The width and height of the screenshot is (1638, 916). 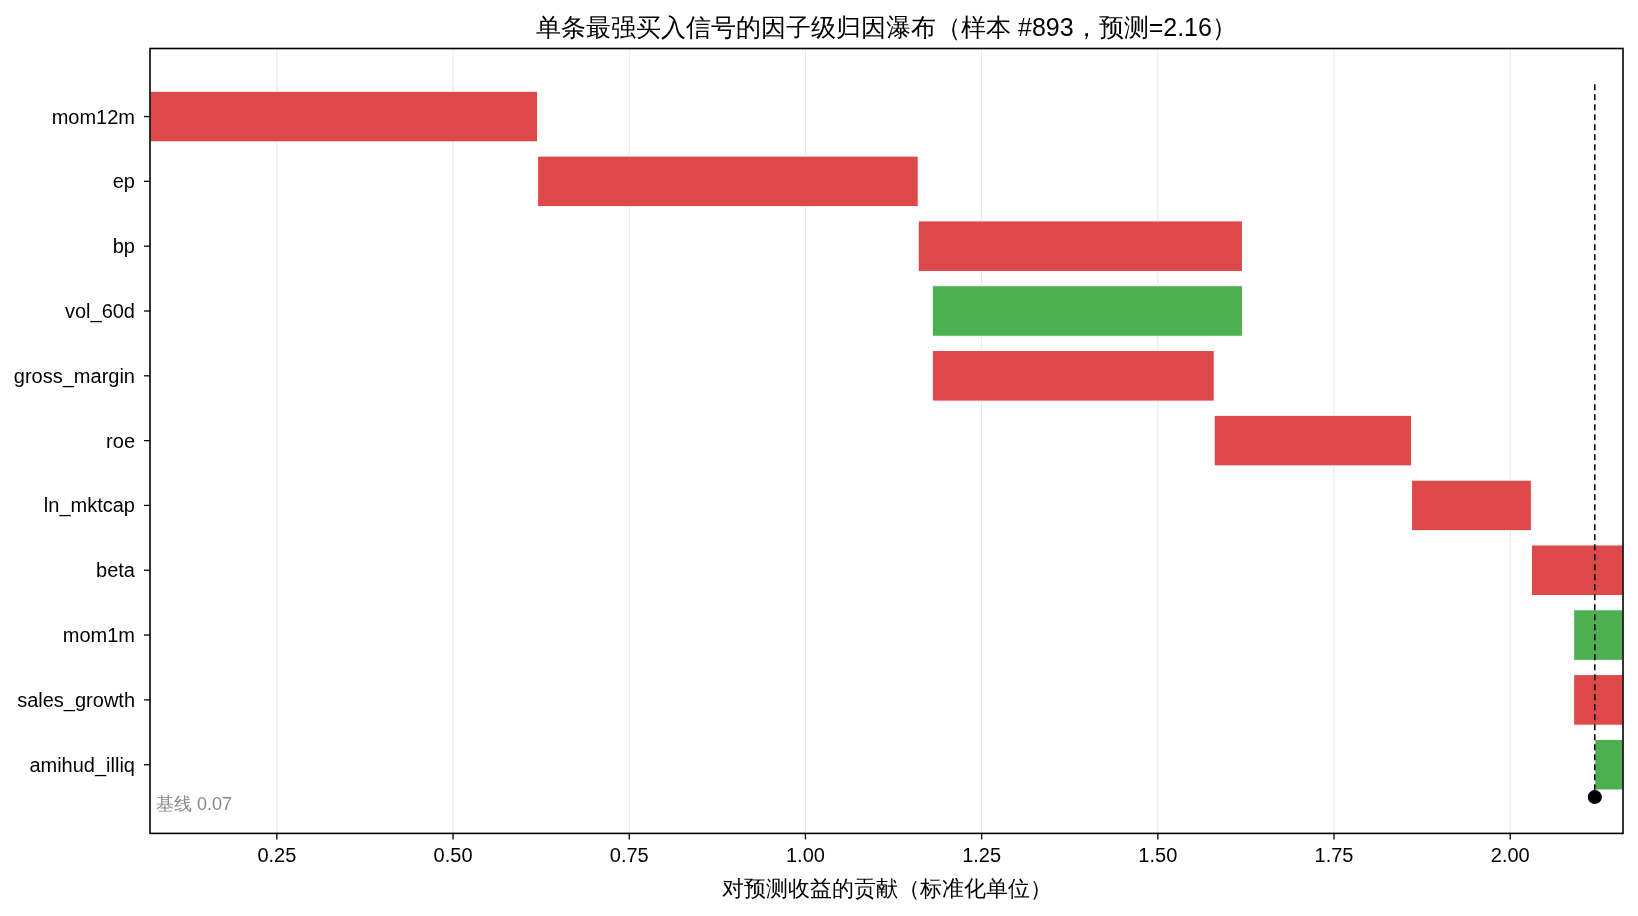 I want to click on x-tick-label: 1.00, so click(x=805, y=855).